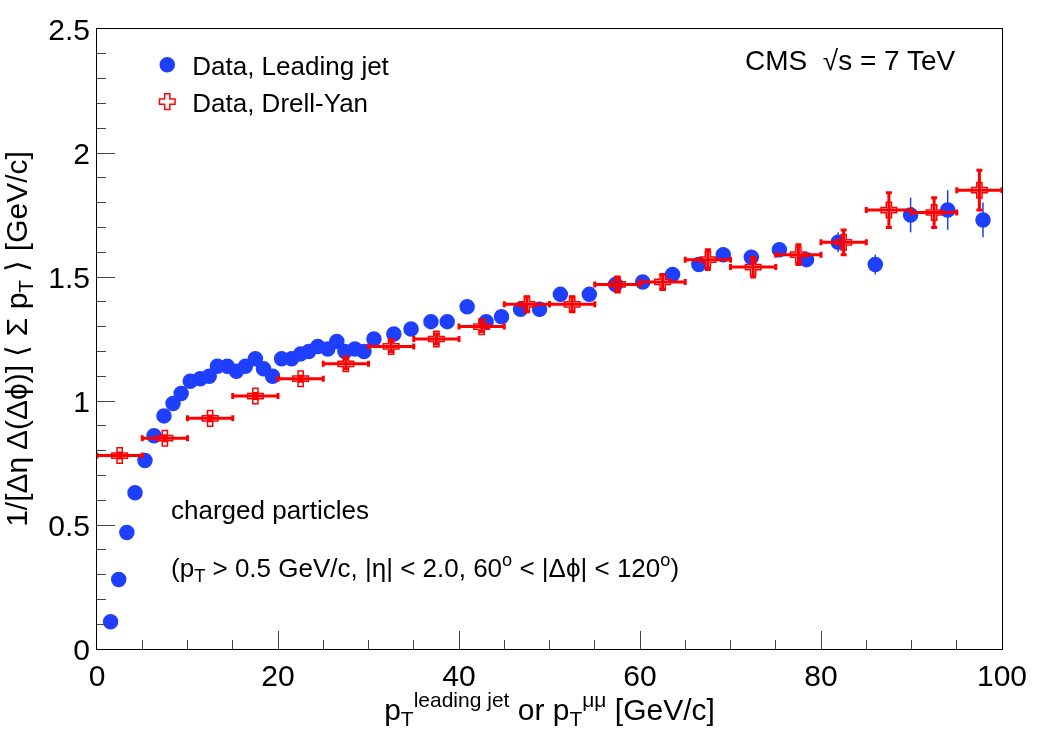 This screenshot has height=730, width=1052. What do you see at coordinates (69, 525) in the screenshot?
I see `y-tick-label: 0.5` at bounding box center [69, 525].